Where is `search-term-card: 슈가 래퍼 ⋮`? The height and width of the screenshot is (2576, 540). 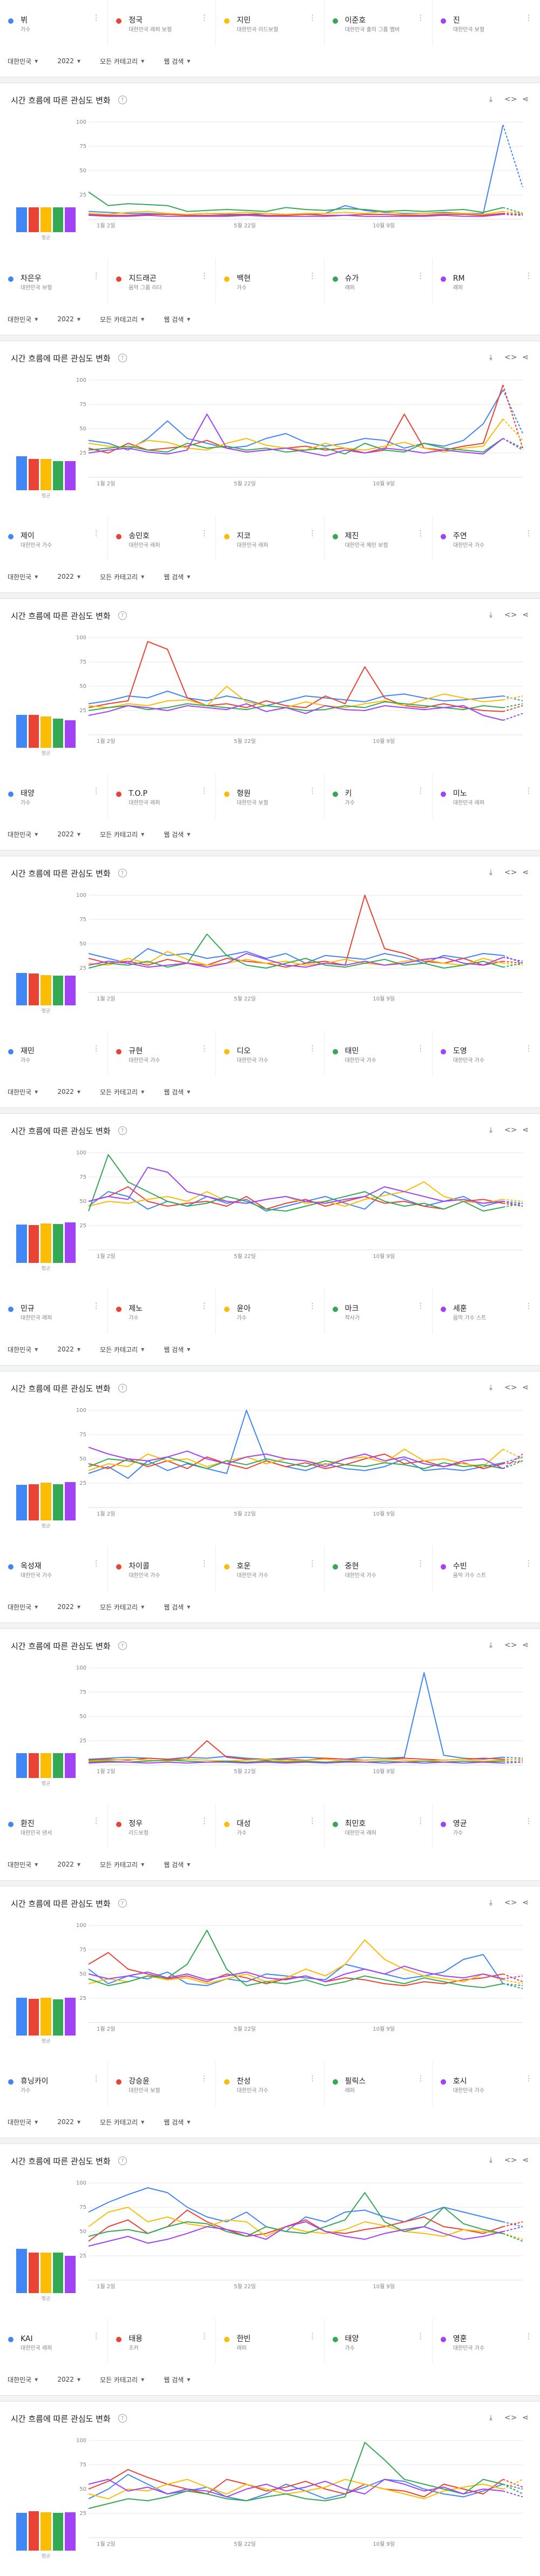 search-term-card: 슈가 래퍼 ⋮ is located at coordinates (379, 280).